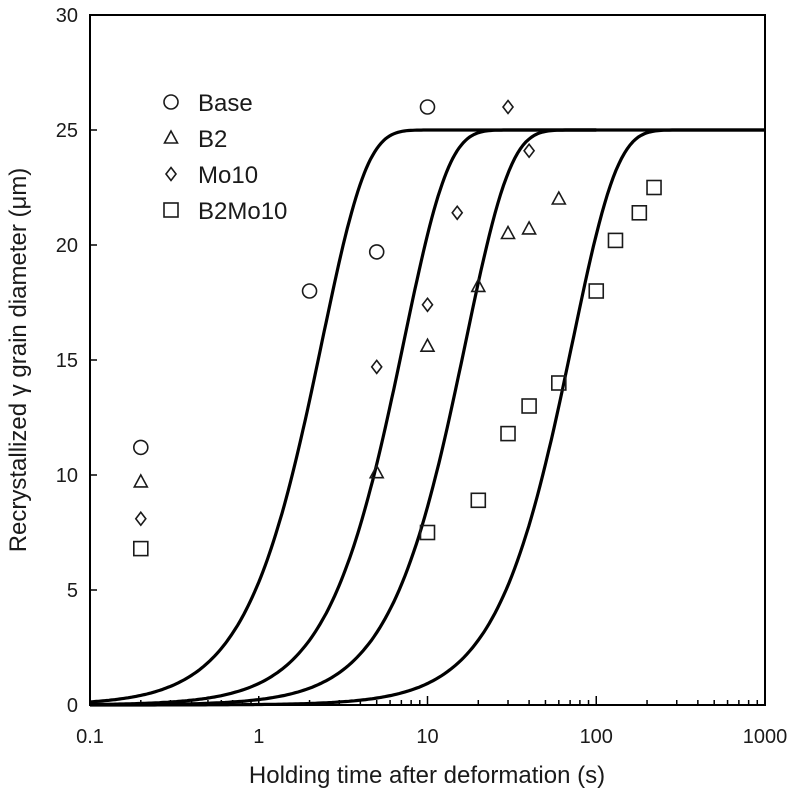 This screenshot has height=799, width=800. I want to click on y-tick-label: 15, so click(67, 361).